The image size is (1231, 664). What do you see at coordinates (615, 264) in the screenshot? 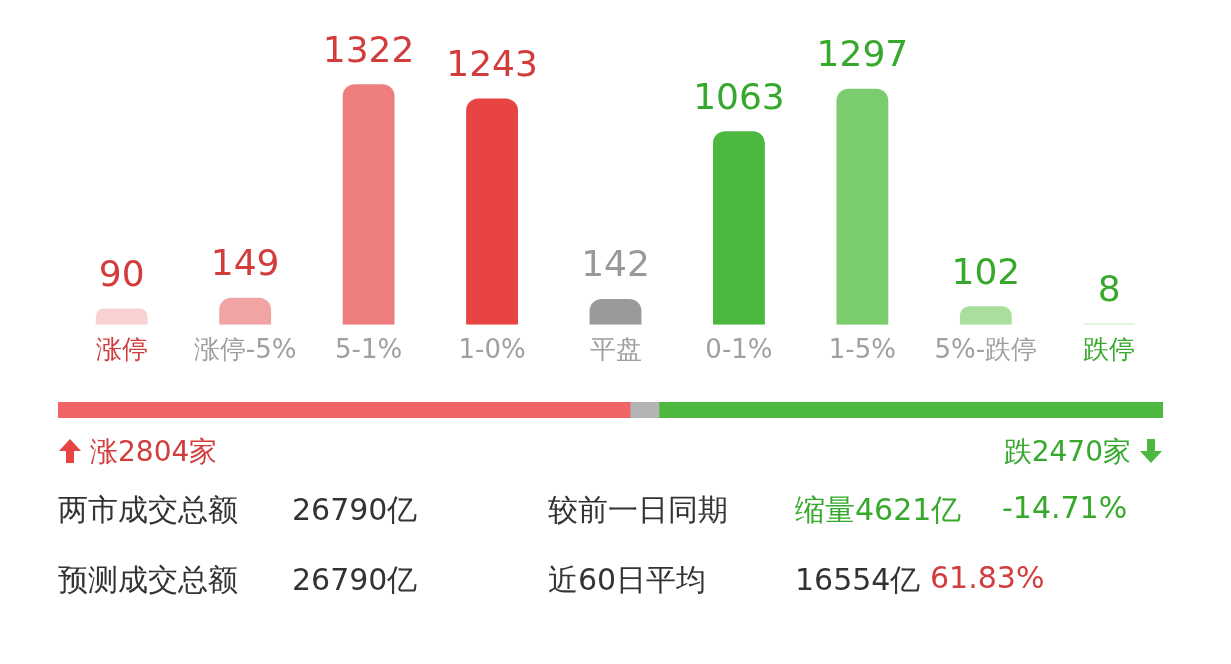
I see `data-label: 142` at bounding box center [615, 264].